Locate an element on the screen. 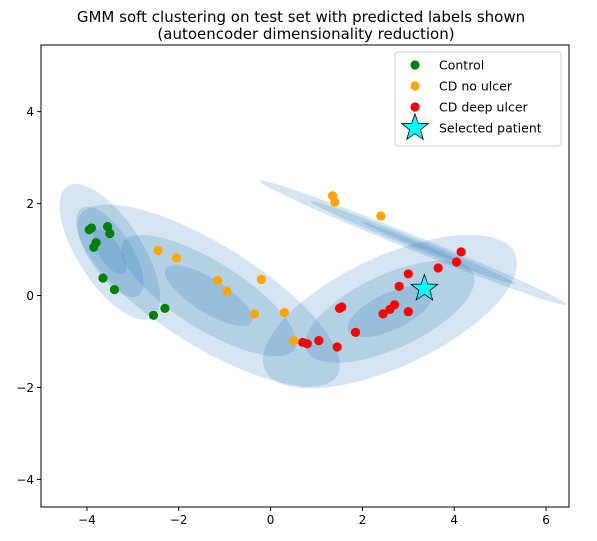 The image size is (597, 541). legend-marker-selected-patient is located at coordinates (415, 126).